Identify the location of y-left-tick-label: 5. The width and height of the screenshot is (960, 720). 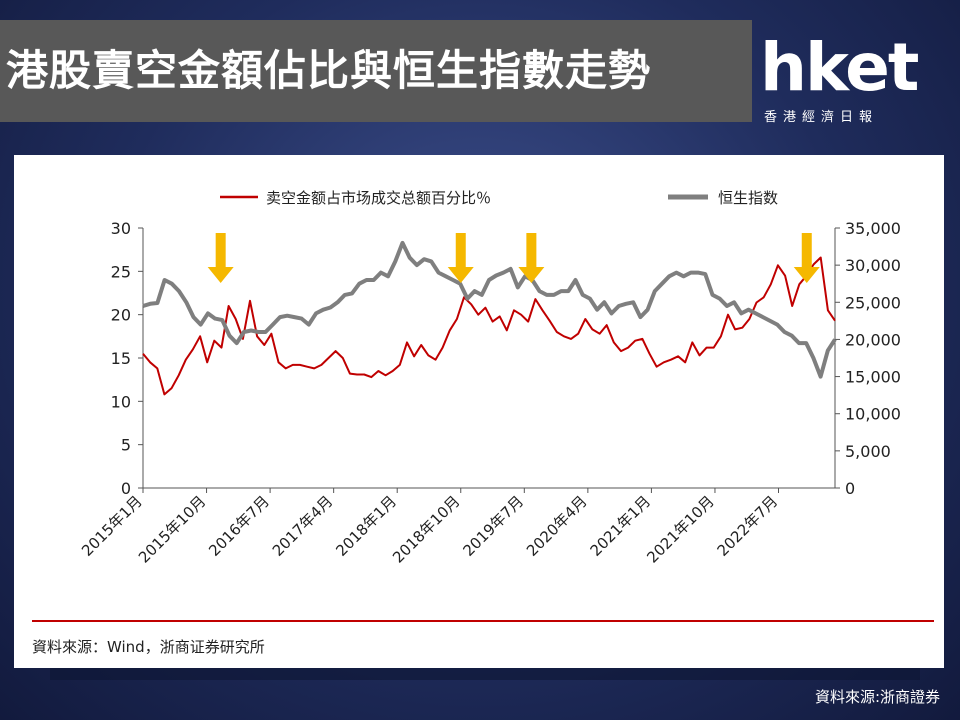
(126, 445).